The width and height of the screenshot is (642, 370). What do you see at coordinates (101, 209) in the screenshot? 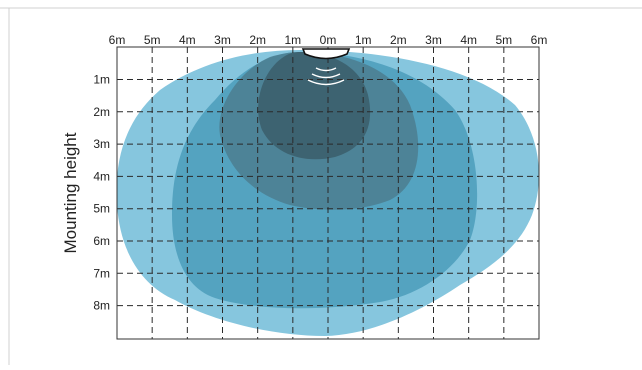
I see `y-tick-label: 5m` at bounding box center [101, 209].